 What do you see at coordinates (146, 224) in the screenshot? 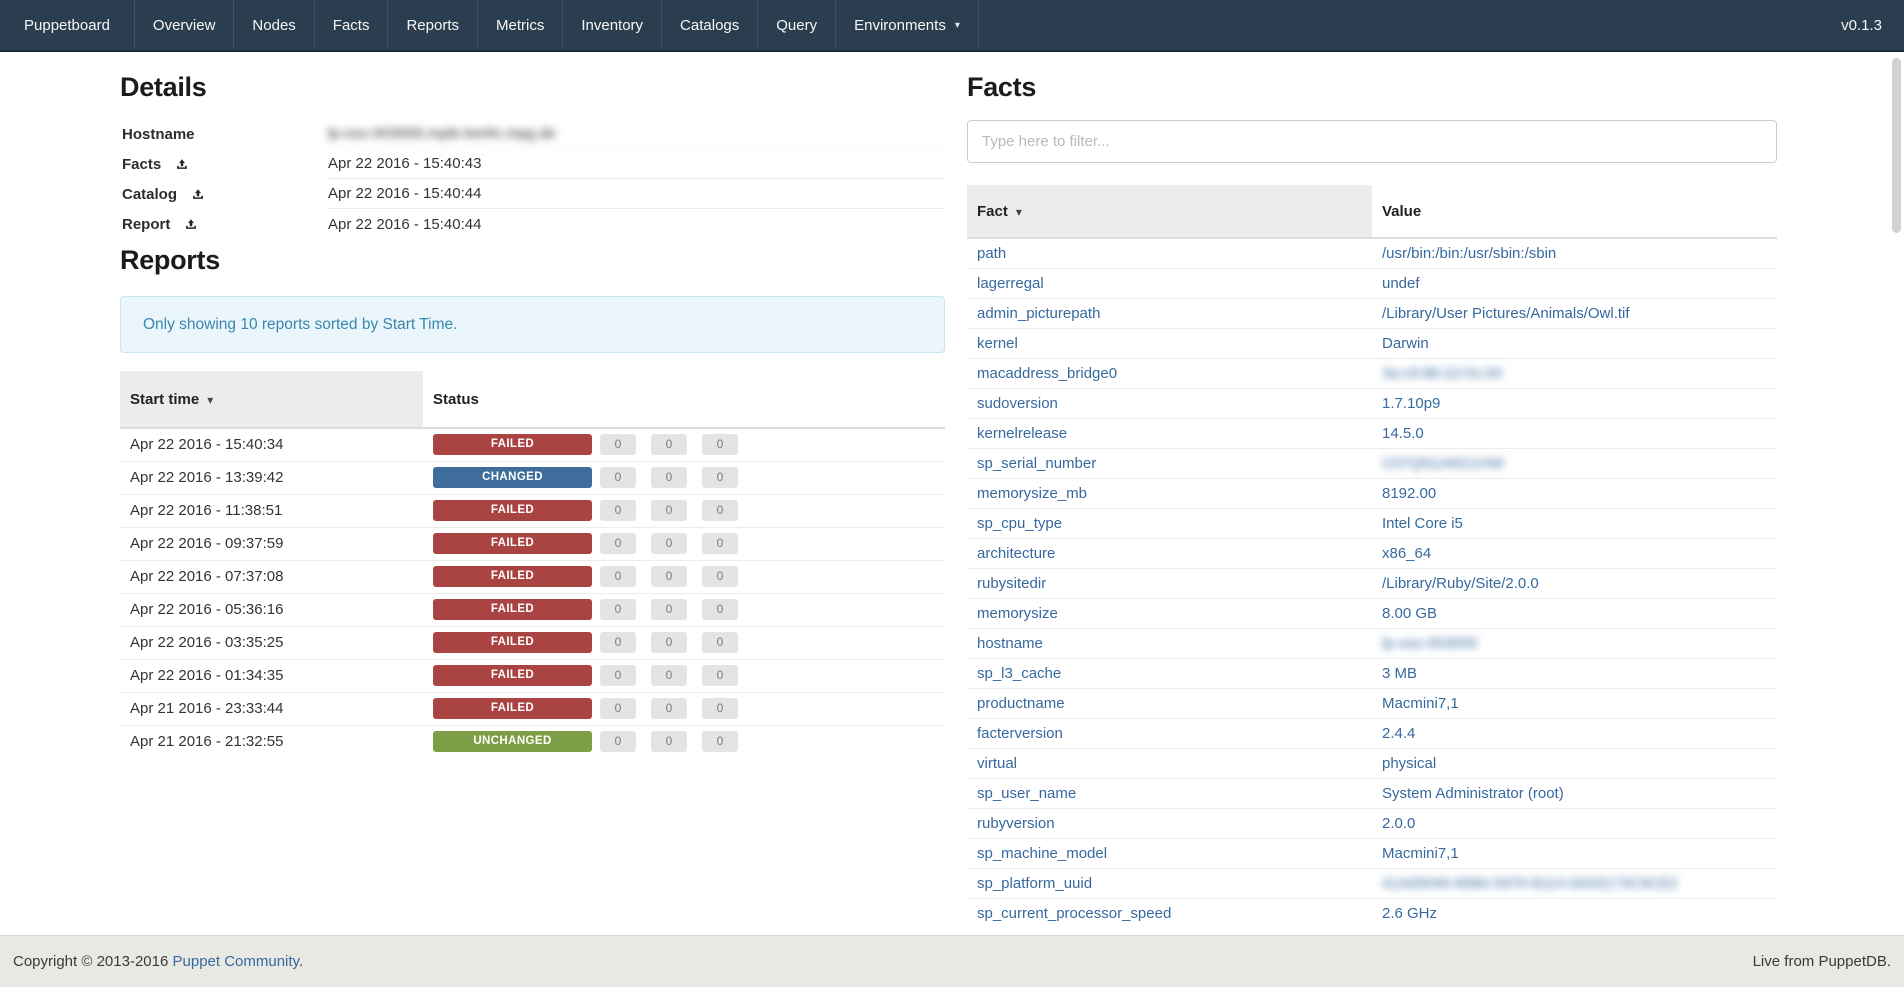
I see `detail-label-text: Report` at bounding box center [146, 224].